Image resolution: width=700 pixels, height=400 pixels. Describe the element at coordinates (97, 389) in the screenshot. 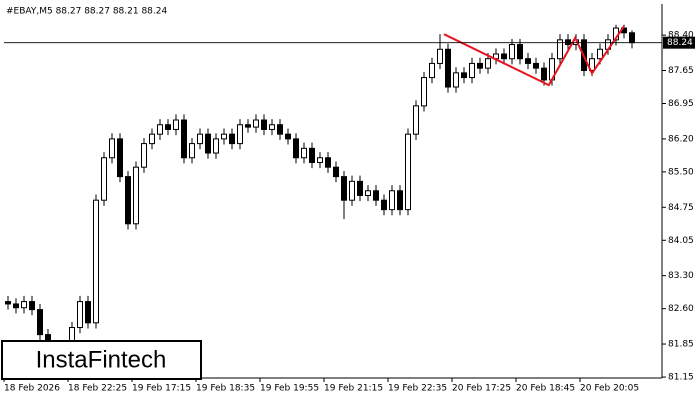

I see `x-tick-label: 18 Feb 22:25` at that location.